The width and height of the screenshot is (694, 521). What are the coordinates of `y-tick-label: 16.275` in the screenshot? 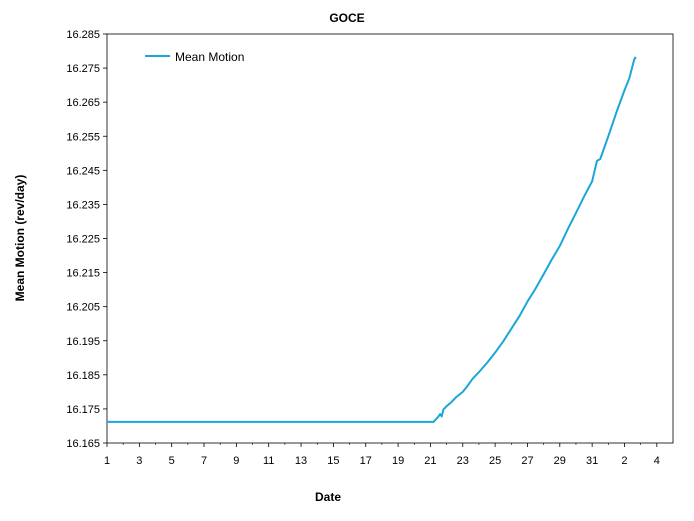 It's located at (83, 69).